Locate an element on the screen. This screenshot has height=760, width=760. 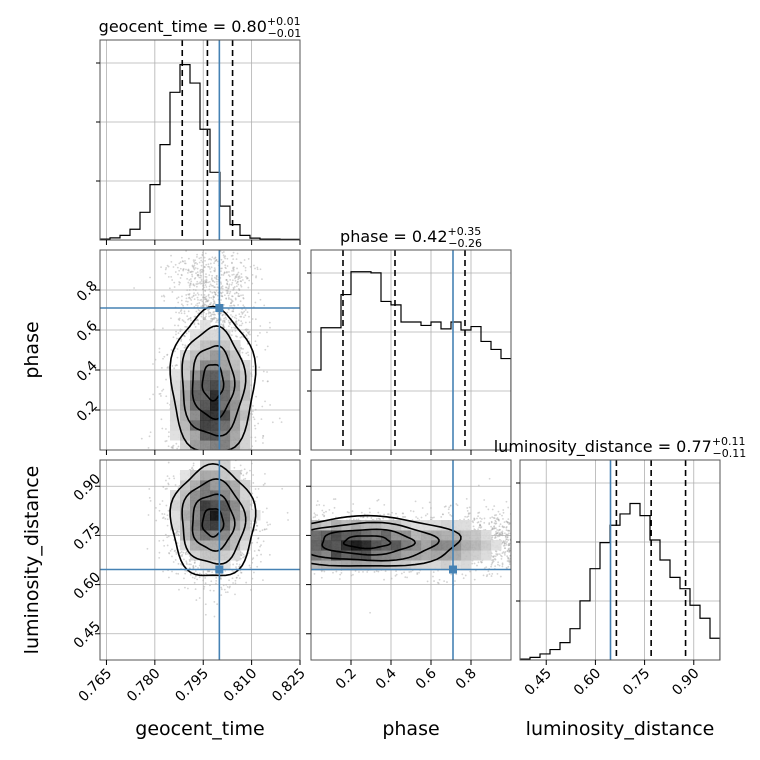
title-plus: +0.35 is located at coordinates (465, 231).